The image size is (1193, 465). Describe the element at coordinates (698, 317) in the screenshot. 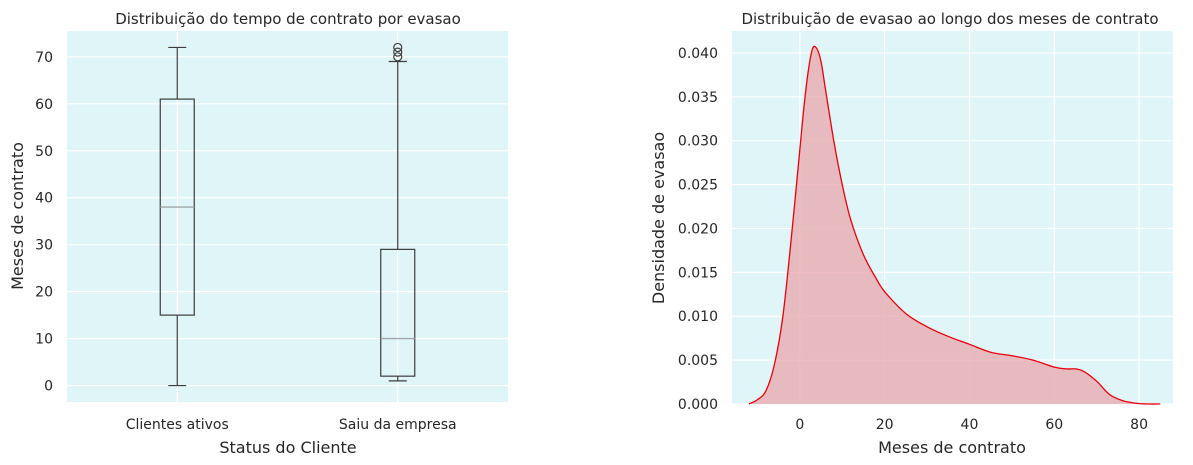

I see `density-y-tick-label: 0.010` at that location.